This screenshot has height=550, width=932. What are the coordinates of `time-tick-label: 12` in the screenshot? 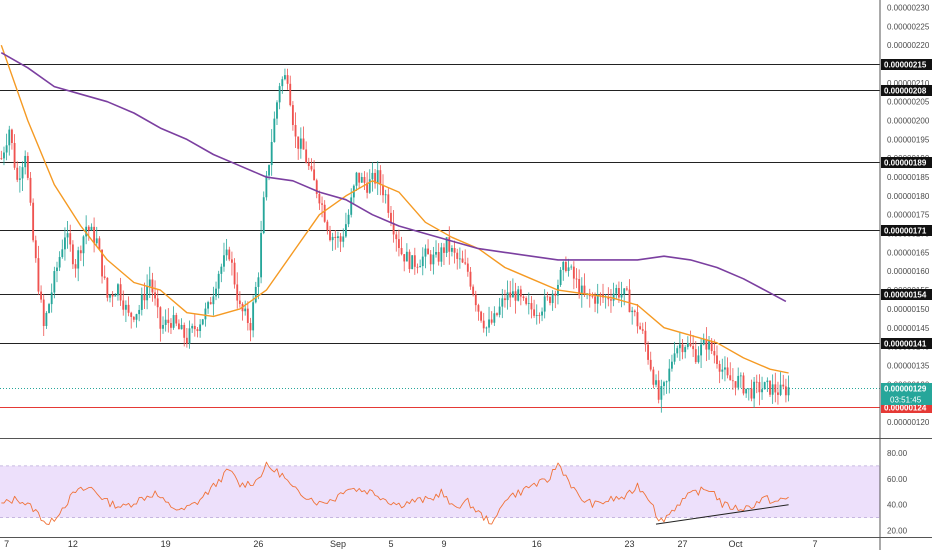 It's located at (73, 544).